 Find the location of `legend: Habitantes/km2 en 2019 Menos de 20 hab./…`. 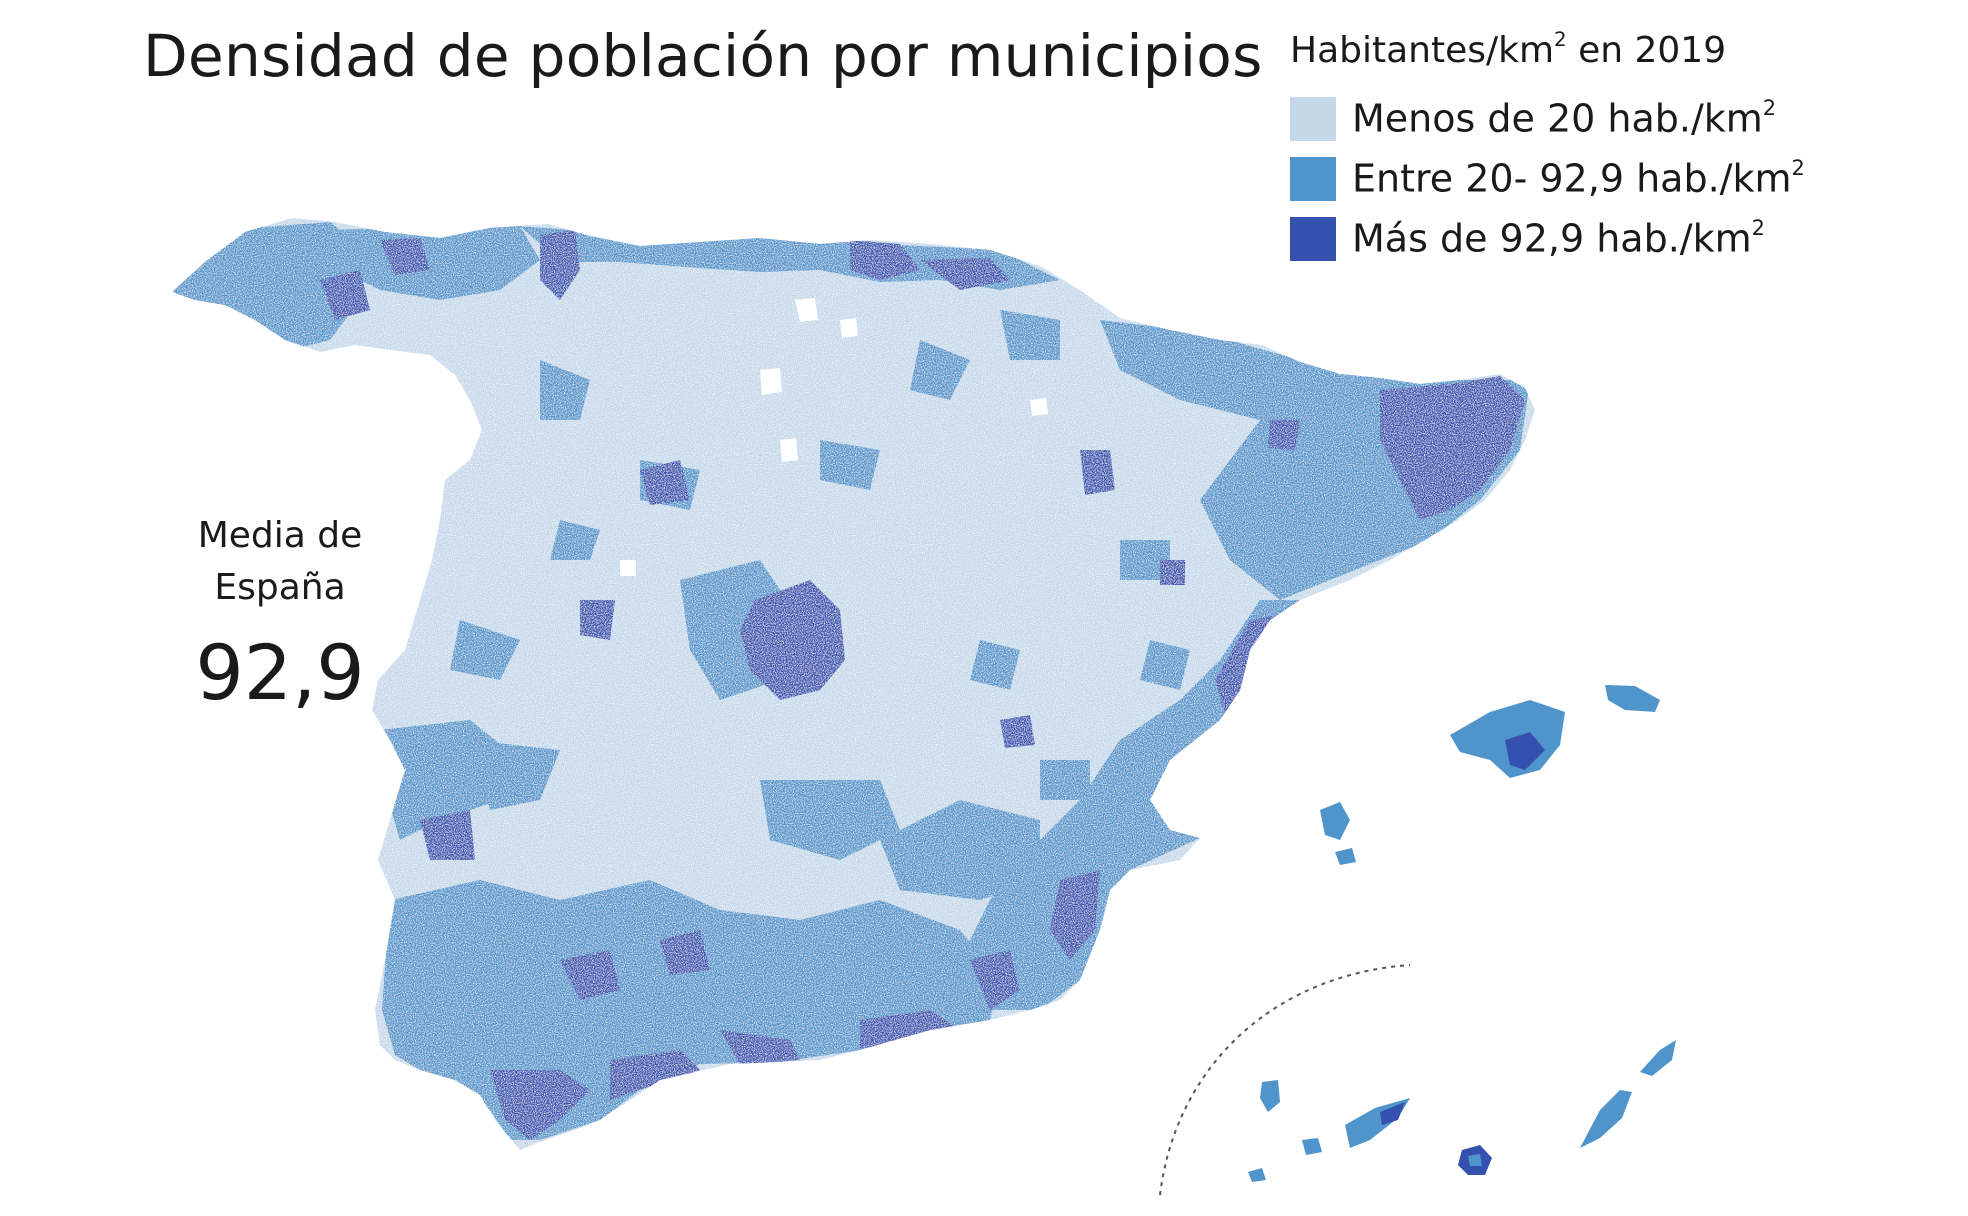

legend: Habitantes/km2 en 2019 Menos de 20 hab./… is located at coordinates (1620, 149).